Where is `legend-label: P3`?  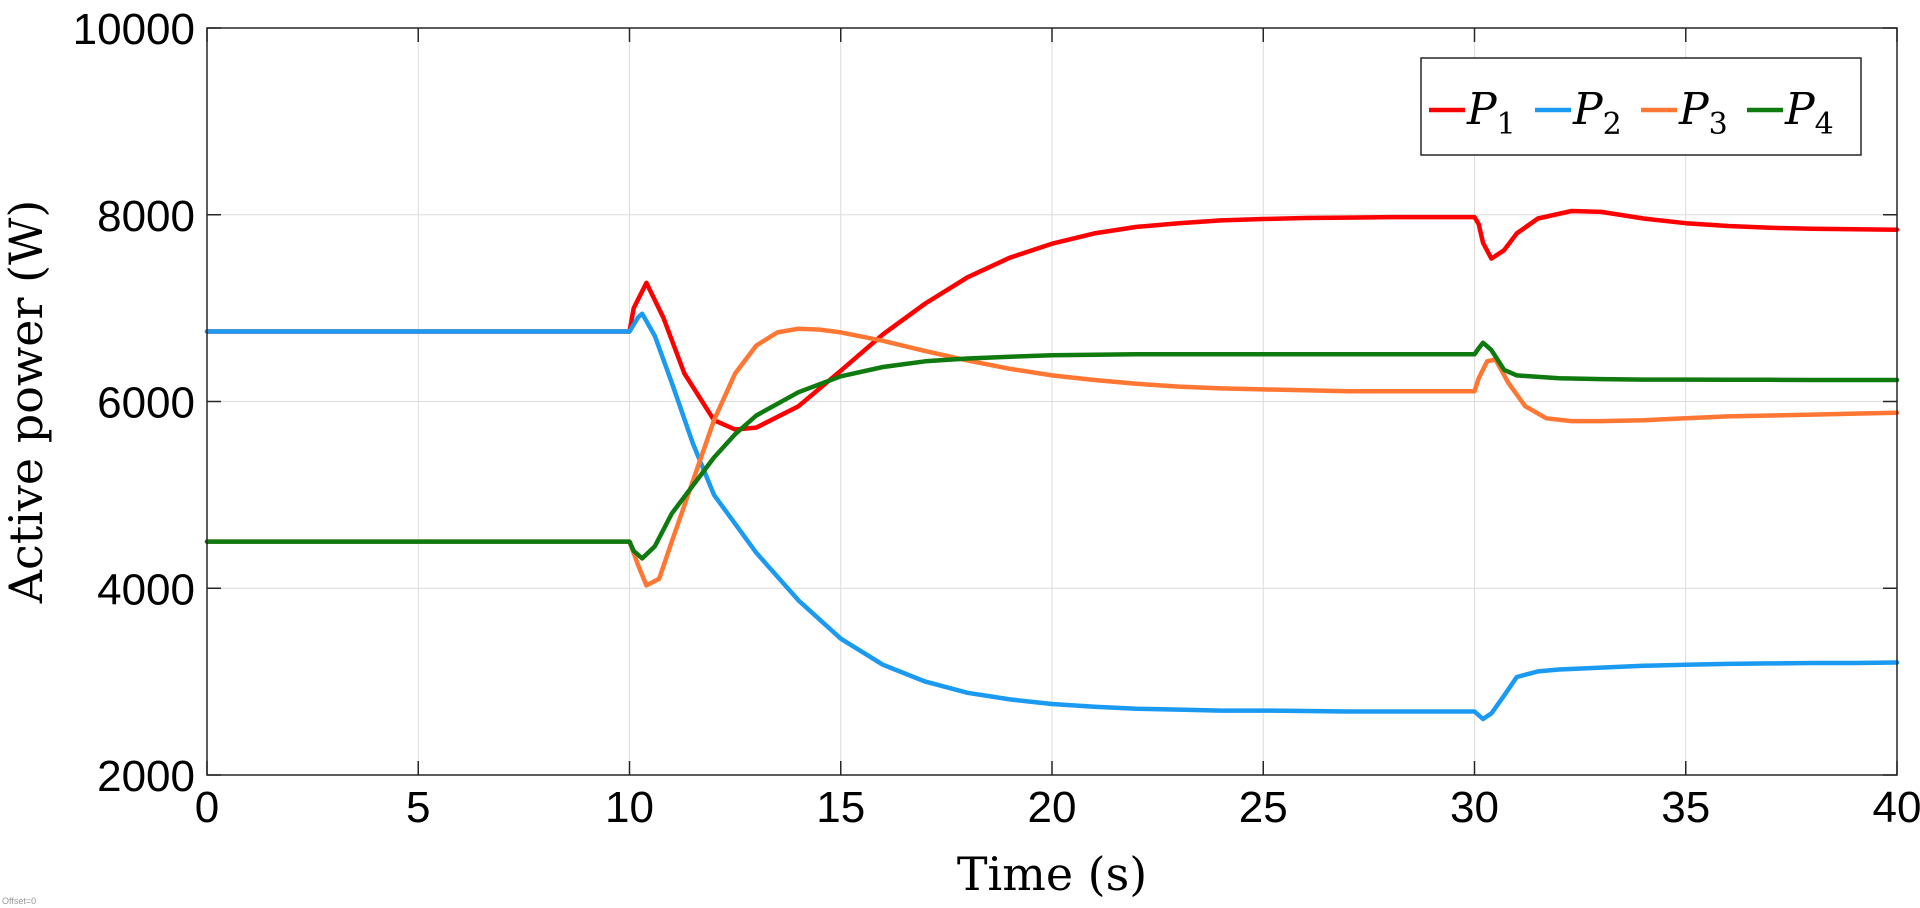
legend-label: P3 is located at coordinates (1703, 113).